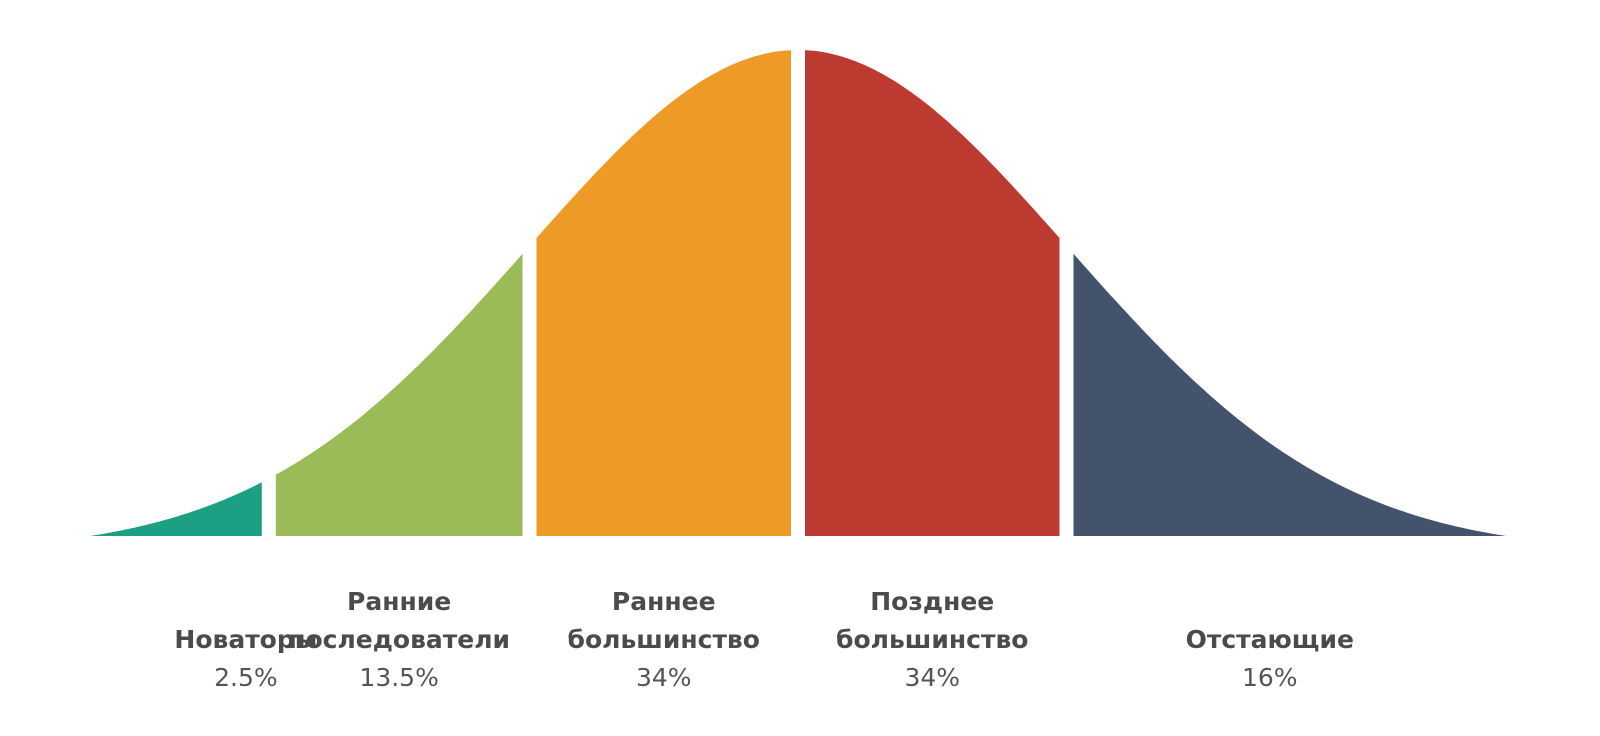 The width and height of the screenshot is (1600, 736). Describe the element at coordinates (664, 293) in the screenshot. I see `segment-early-majority` at that location.